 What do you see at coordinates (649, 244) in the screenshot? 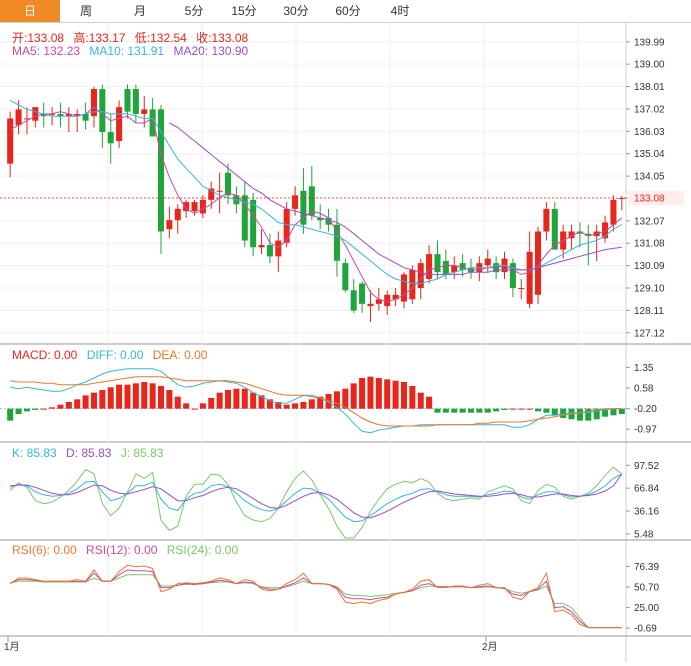
I see `price-tick-label: 131.08` at bounding box center [649, 244].